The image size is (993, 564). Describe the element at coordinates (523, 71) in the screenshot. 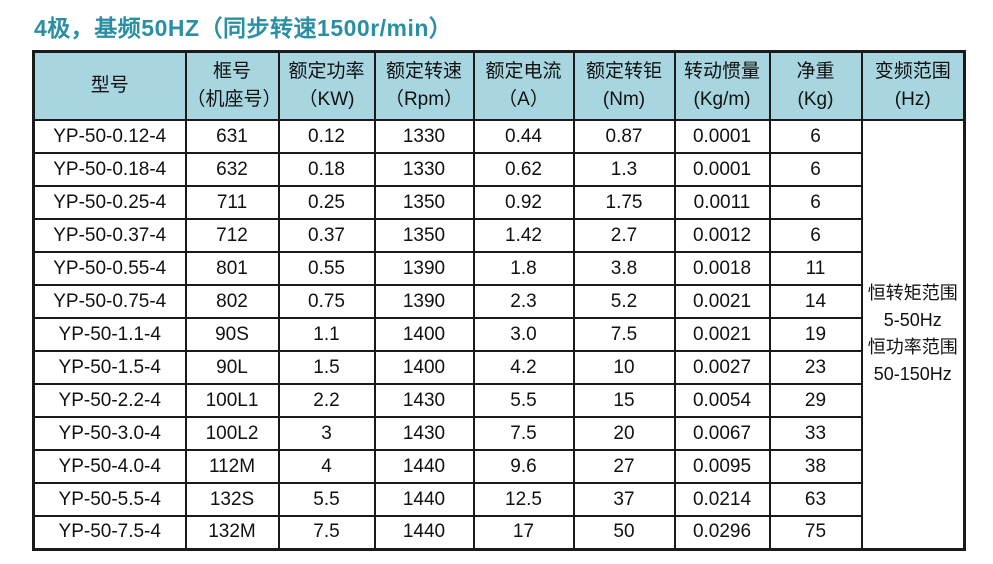

I see `header-line: 额定电流` at that location.